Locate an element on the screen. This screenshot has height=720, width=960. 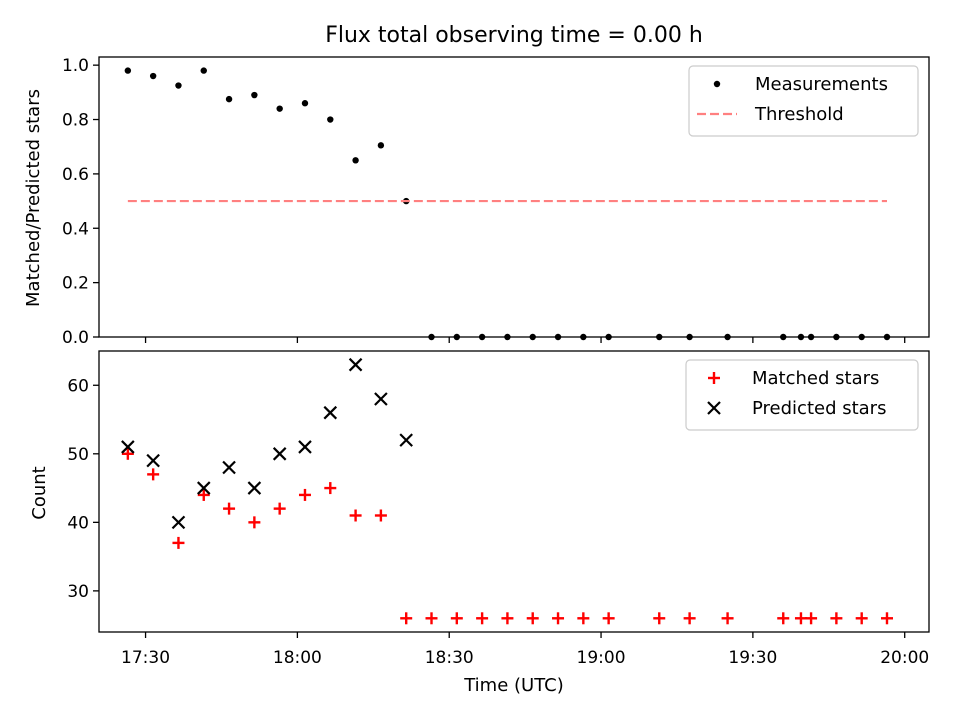
y-tick-label: 0.2 is located at coordinates (75, 284).